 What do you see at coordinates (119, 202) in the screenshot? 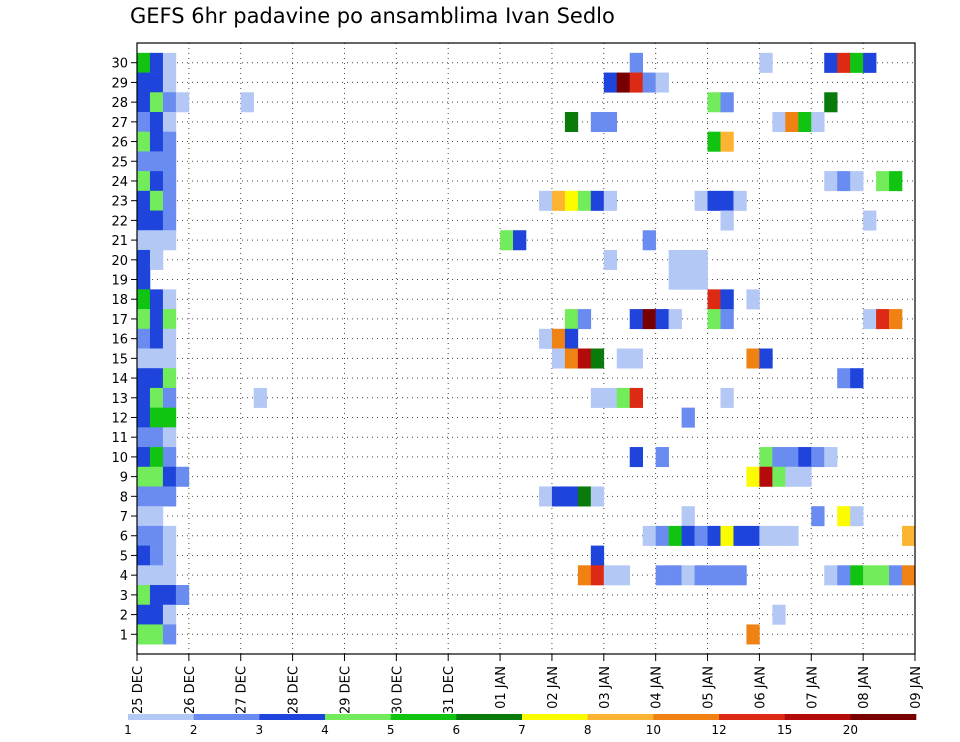
I see `y-tick-label: 23` at bounding box center [119, 202].